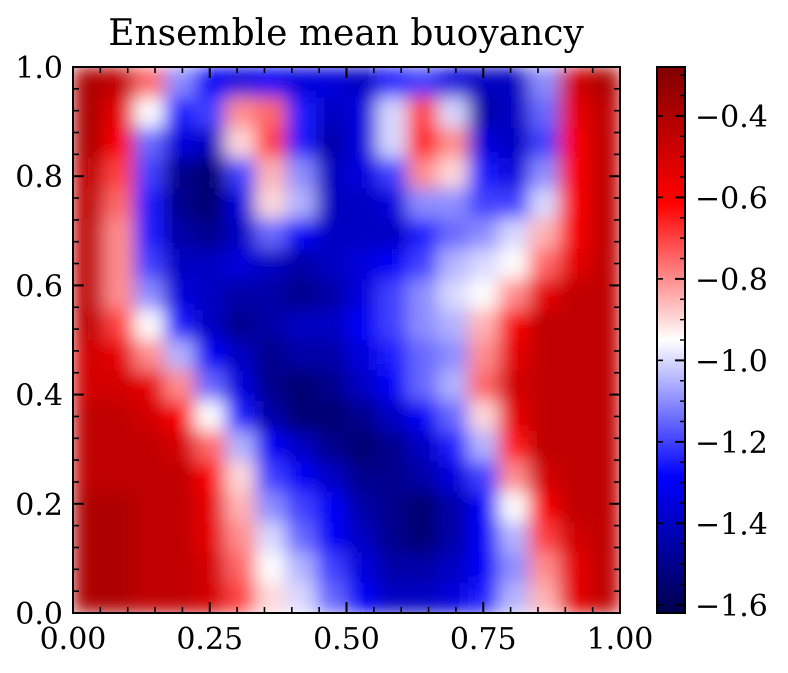 This screenshot has width=788, height=673. What do you see at coordinates (39, 177) in the screenshot?
I see `y-tick-label: 0.8` at bounding box center [39, 177].